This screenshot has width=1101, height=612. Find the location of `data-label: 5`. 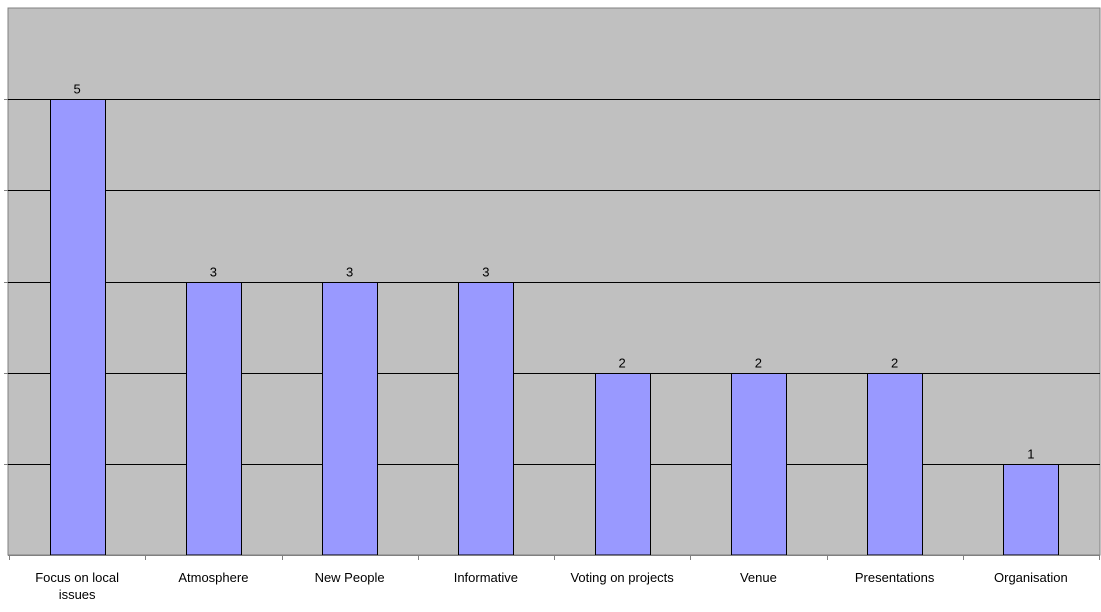

data-label: 5 is located at coordinates (77, 89).